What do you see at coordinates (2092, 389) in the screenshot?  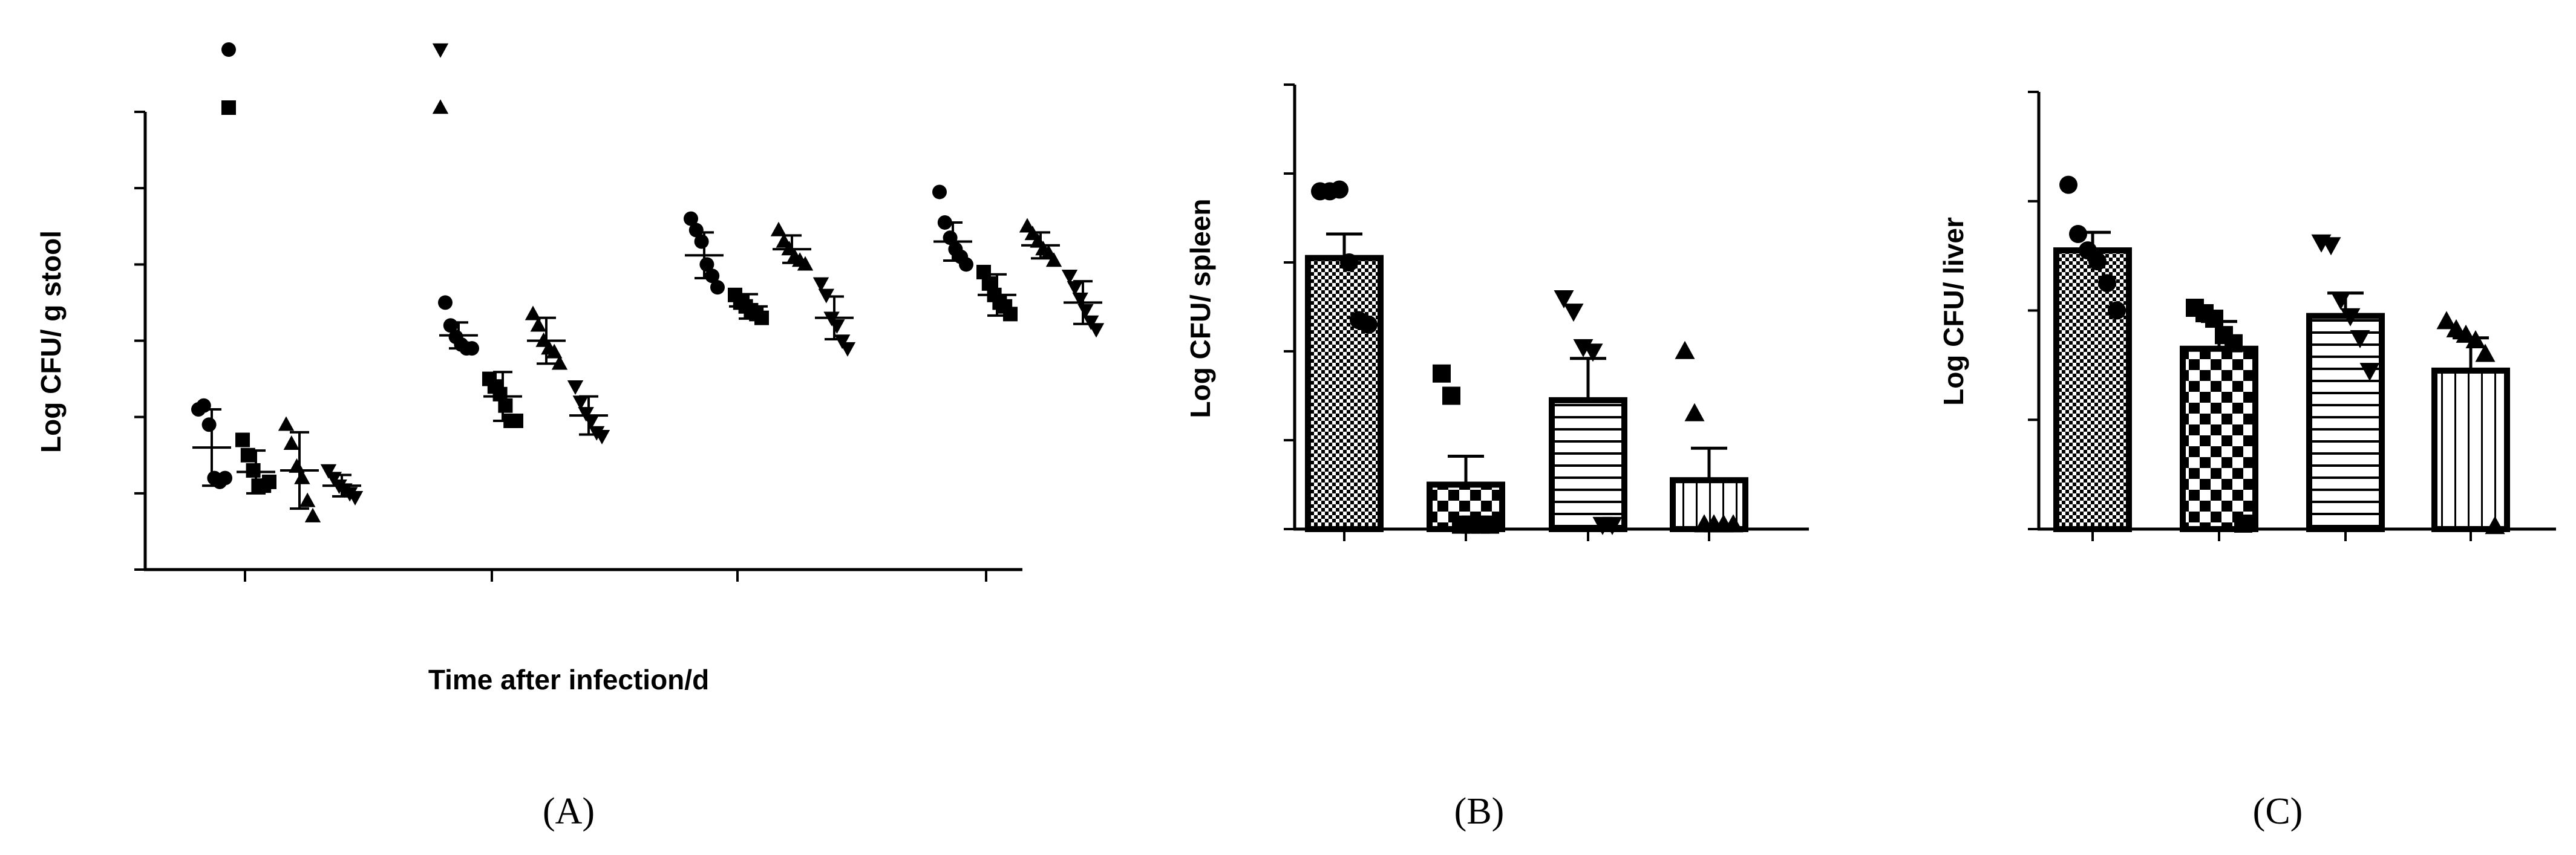 I see `panel-c-bar` at bounding box center [2092, 389].